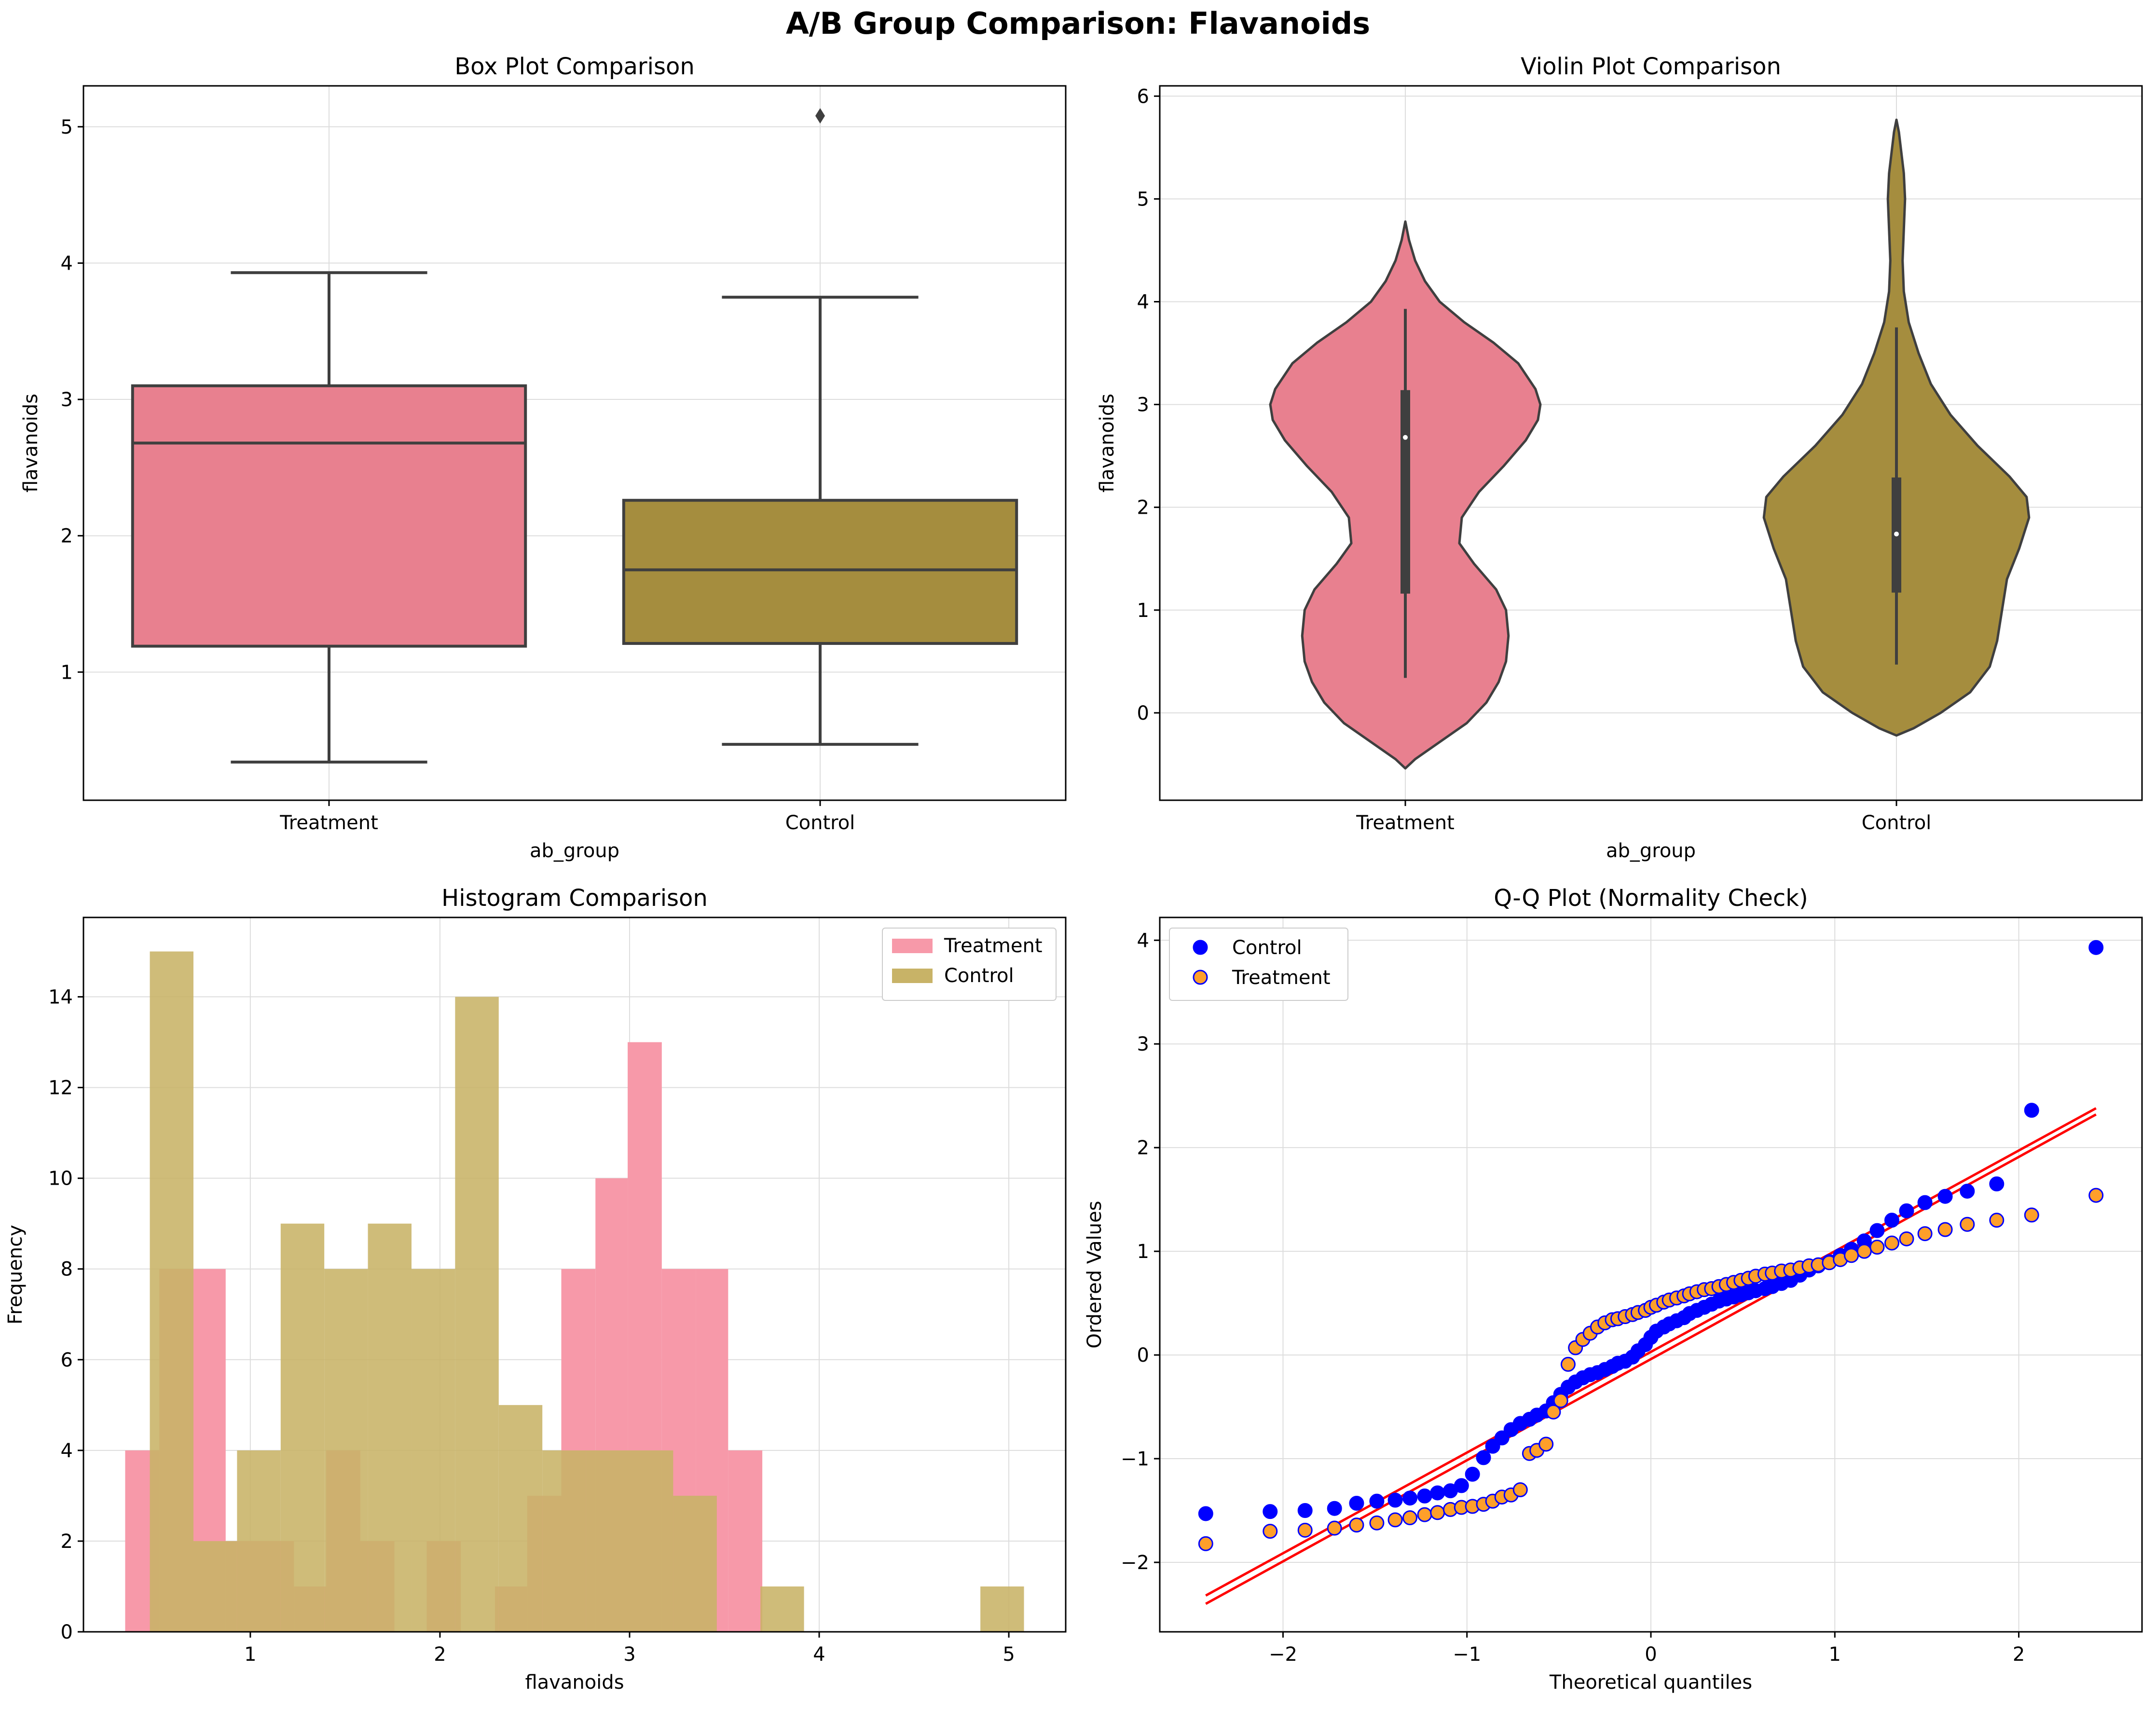  What do you see at coordinates (629, 1654) in the screenshot?
I see `x-tick-label: 3` at bounding box center [629, 1654].